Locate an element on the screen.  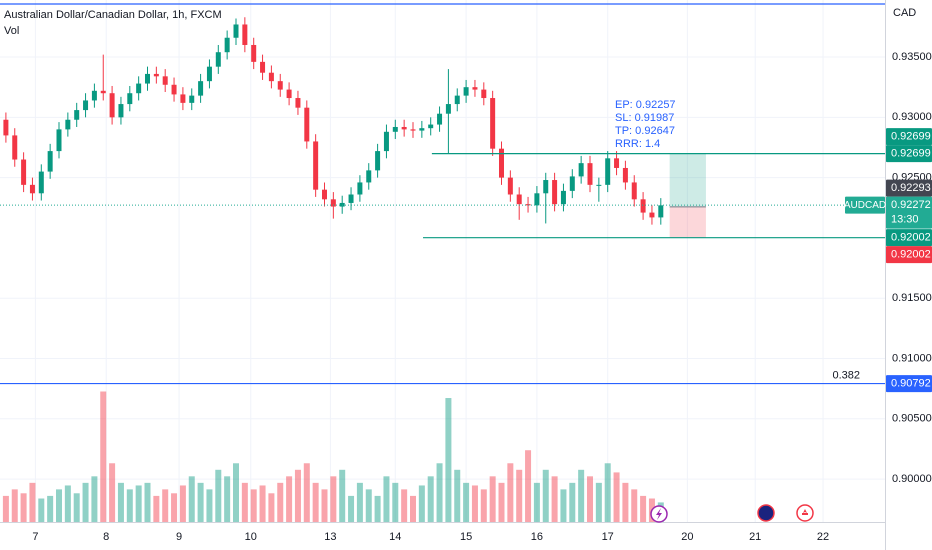
x-tick-label: 14 is located at coordinates (395, 537).